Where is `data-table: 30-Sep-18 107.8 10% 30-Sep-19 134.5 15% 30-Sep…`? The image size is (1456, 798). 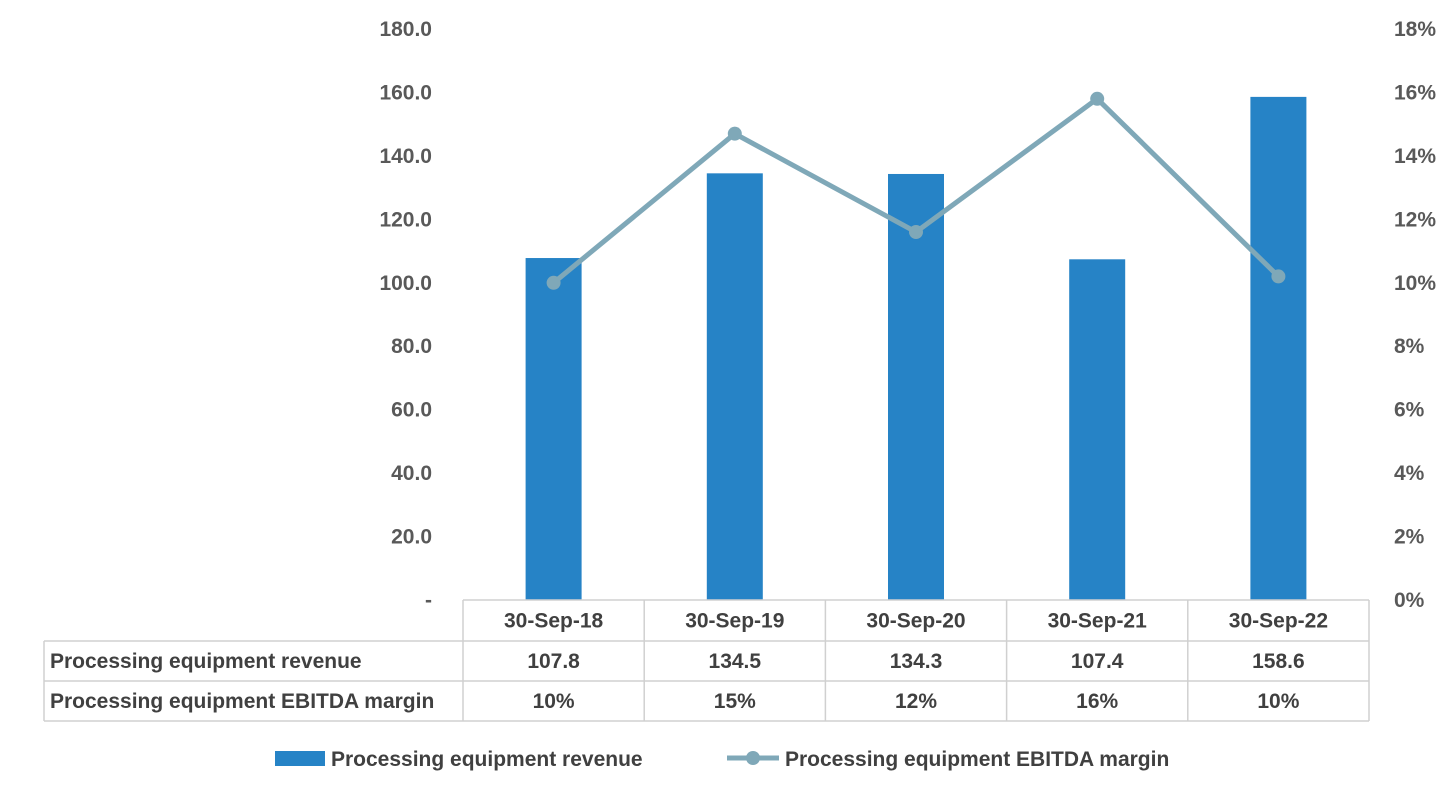 data-table: 30-Sep-18 107.8 10% 30-Sep-19 134.5 15% 30-Sep… is located at coordinates (706, 660).